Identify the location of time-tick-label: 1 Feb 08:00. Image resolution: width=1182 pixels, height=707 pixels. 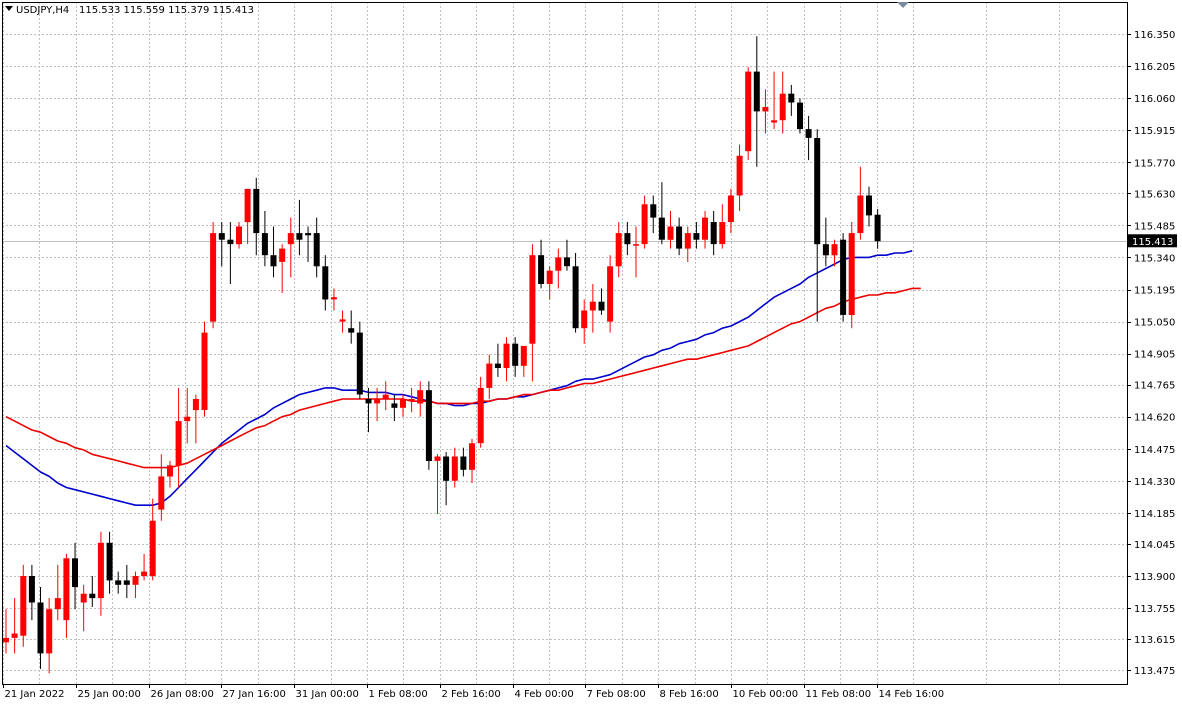
(398, 694).